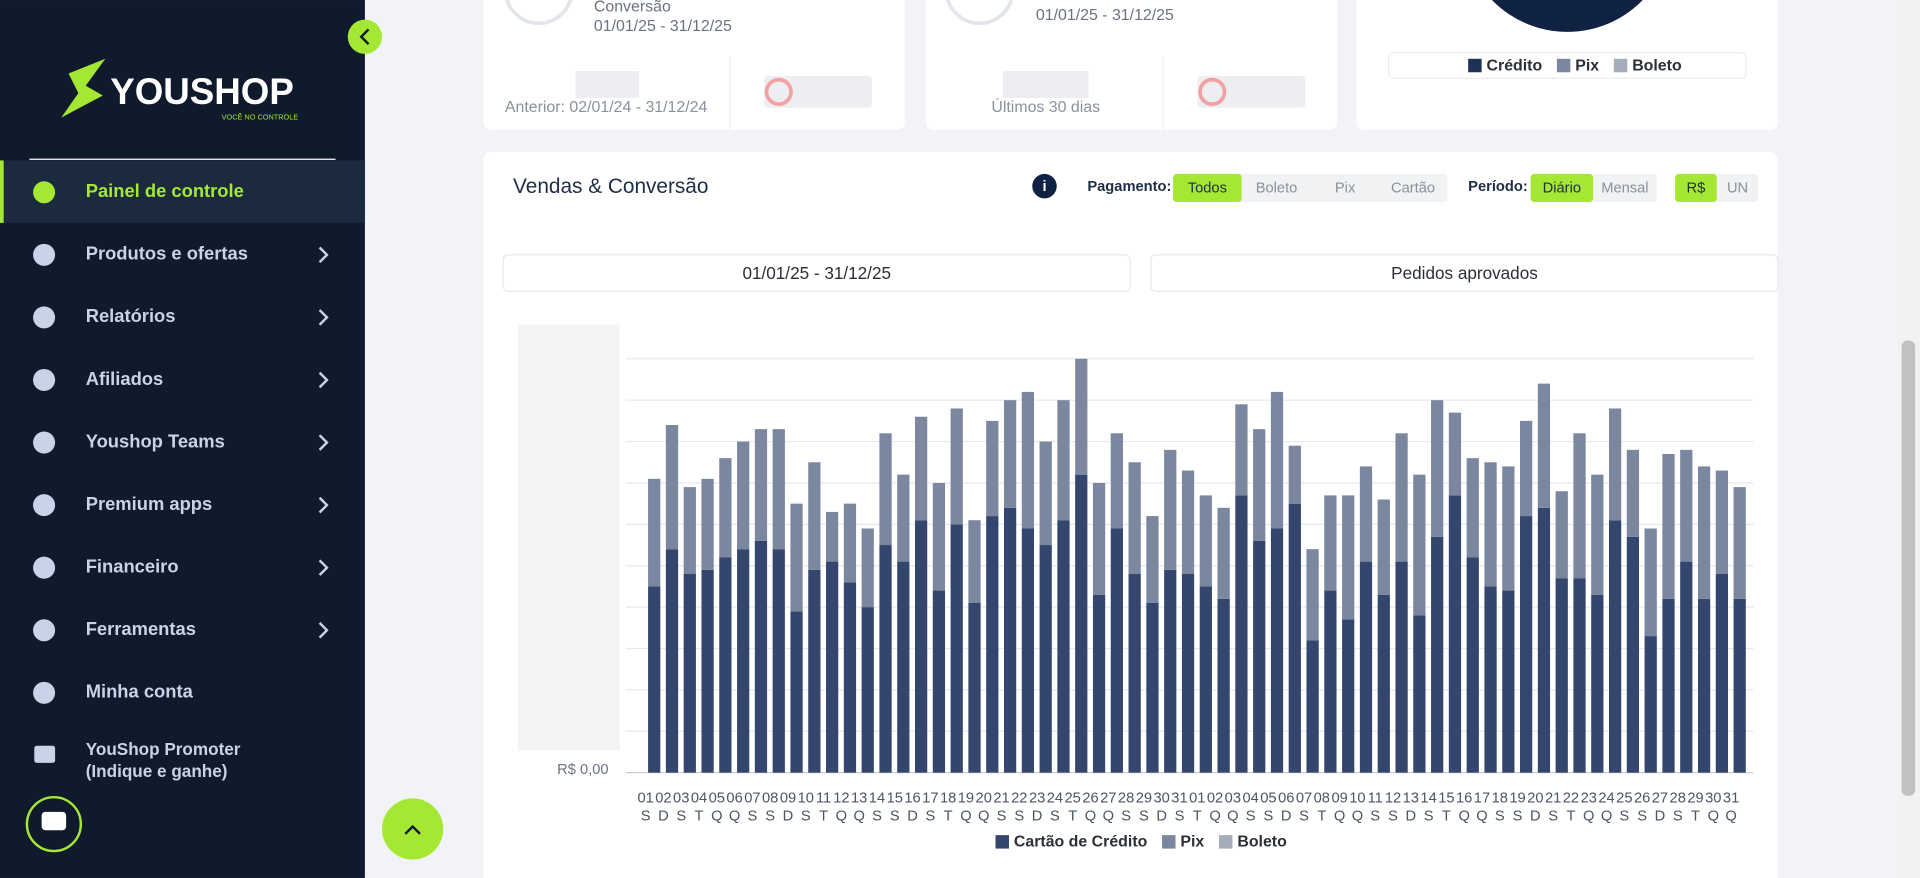 Image resolution: width=1920 pixels, height=878 pixels. What do you see at coordinates (132, 566) in the screenshot?
I see `menu-item: Financeiro` at bounding box center [132, 566].